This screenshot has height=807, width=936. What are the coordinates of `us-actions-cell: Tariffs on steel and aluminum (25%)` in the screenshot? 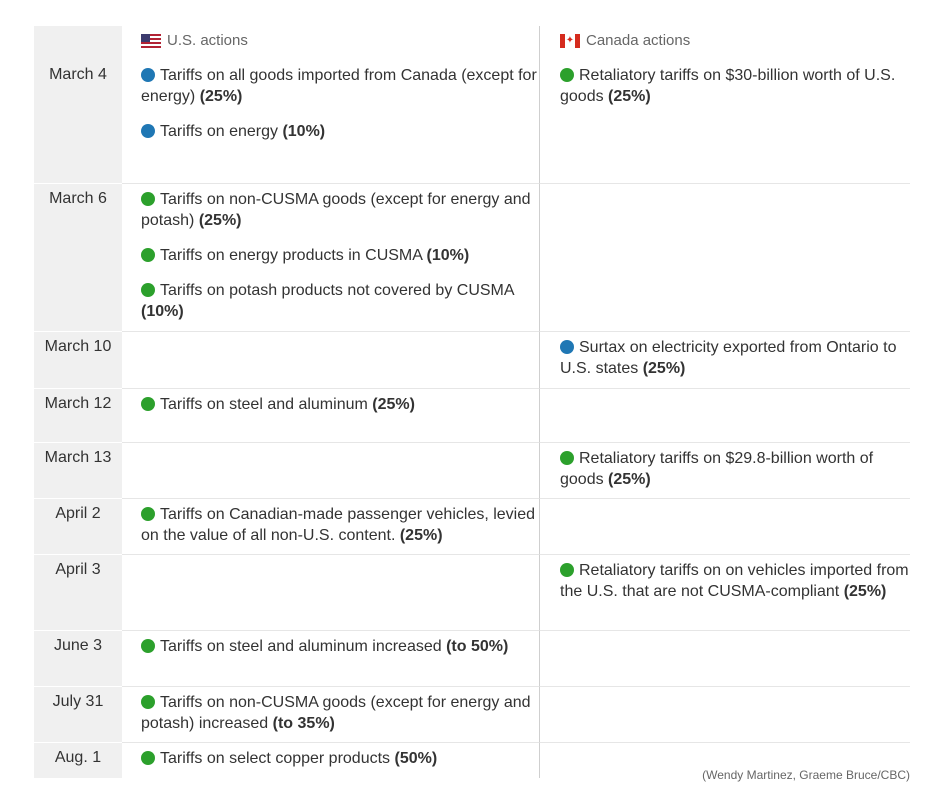 It's located at (330, 416).